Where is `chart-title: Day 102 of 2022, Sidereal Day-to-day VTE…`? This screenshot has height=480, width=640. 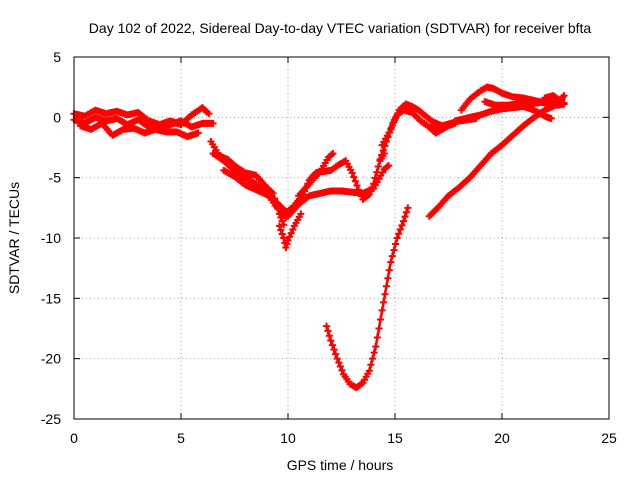 chart-title: Day 102 of 2022, Sidereal Day-to-day VTE… is located at coordinates (340, 28).